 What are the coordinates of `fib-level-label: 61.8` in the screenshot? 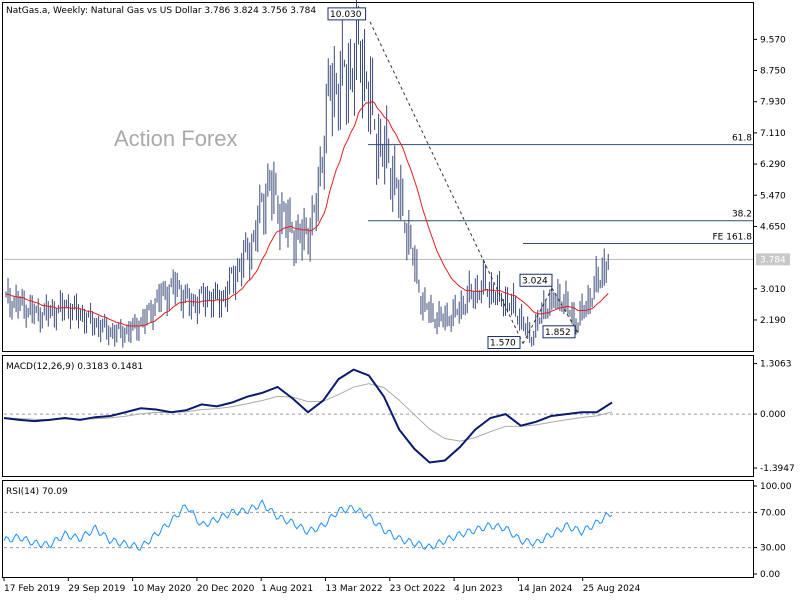 It's located at (742, 139).